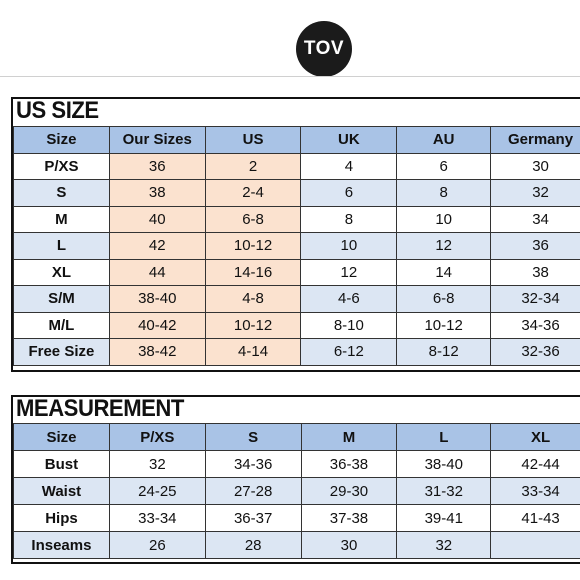 Image resolution: width=580 pixels, height=580 pixels. Describe the element at coordinates (349, 464) in the screenshot. I see `table-cell: 36-38` at that location.